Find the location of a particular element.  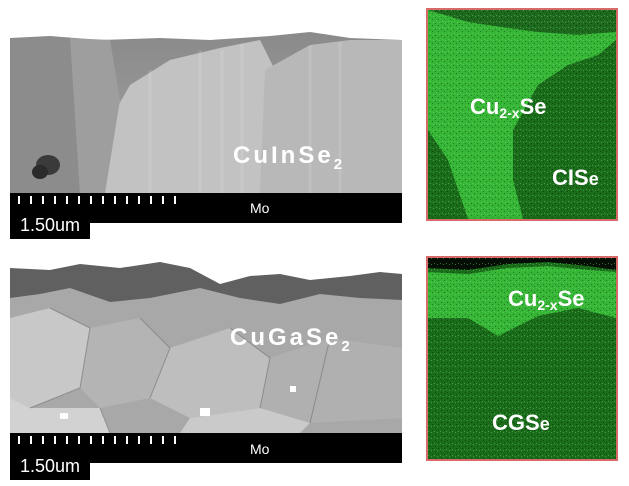

scale-ticks-top is located at coordinates (98, 200).